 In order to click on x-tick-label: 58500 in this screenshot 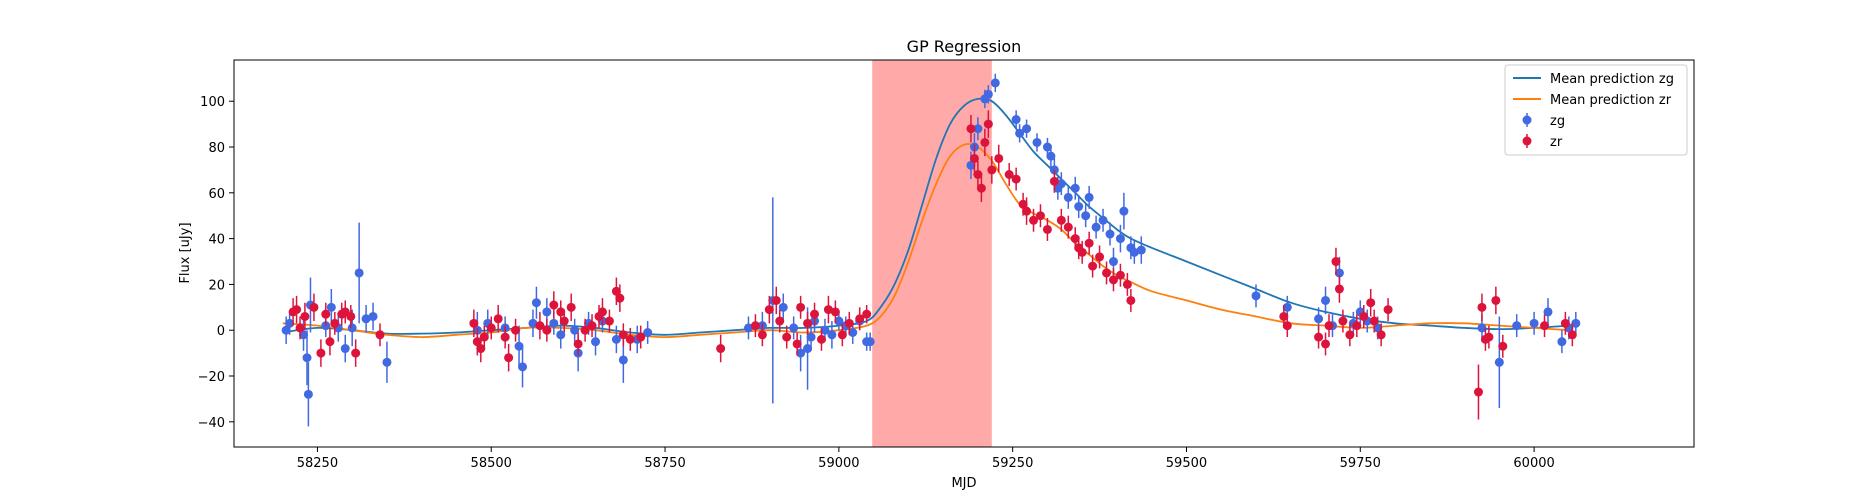, I will do `click(491, 463)`.